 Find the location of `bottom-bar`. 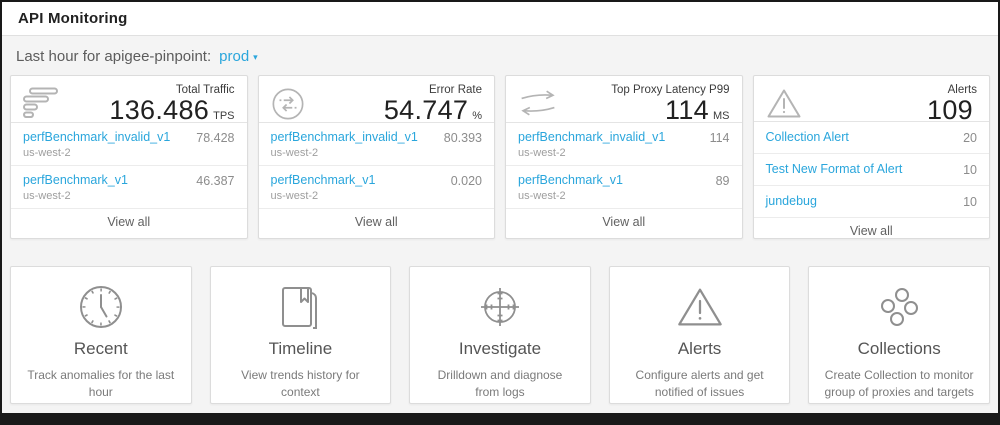

bottom-bar is located at coordinates (500, 418).